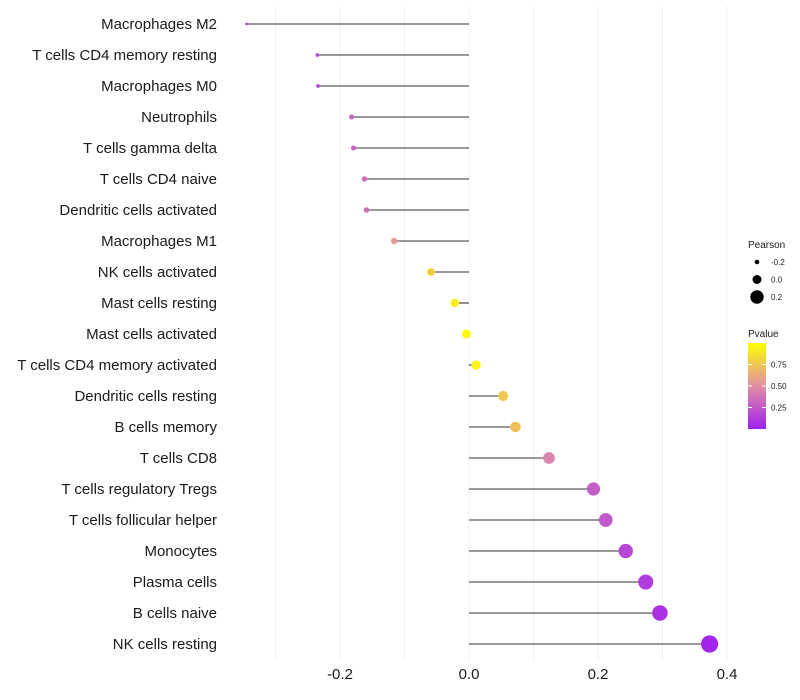 Image resolution: width=800 pixels, height=700 pixels. What do you see at coordinates (175, 582) in the screenshot?
I see `category-label: Plasma cells` at bounding box center [175, 582].